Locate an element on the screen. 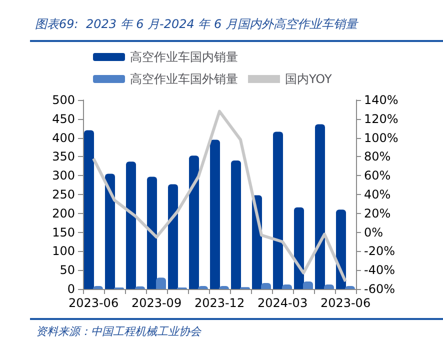  y-tick-label: 300 is located at coordinates (63, 175).